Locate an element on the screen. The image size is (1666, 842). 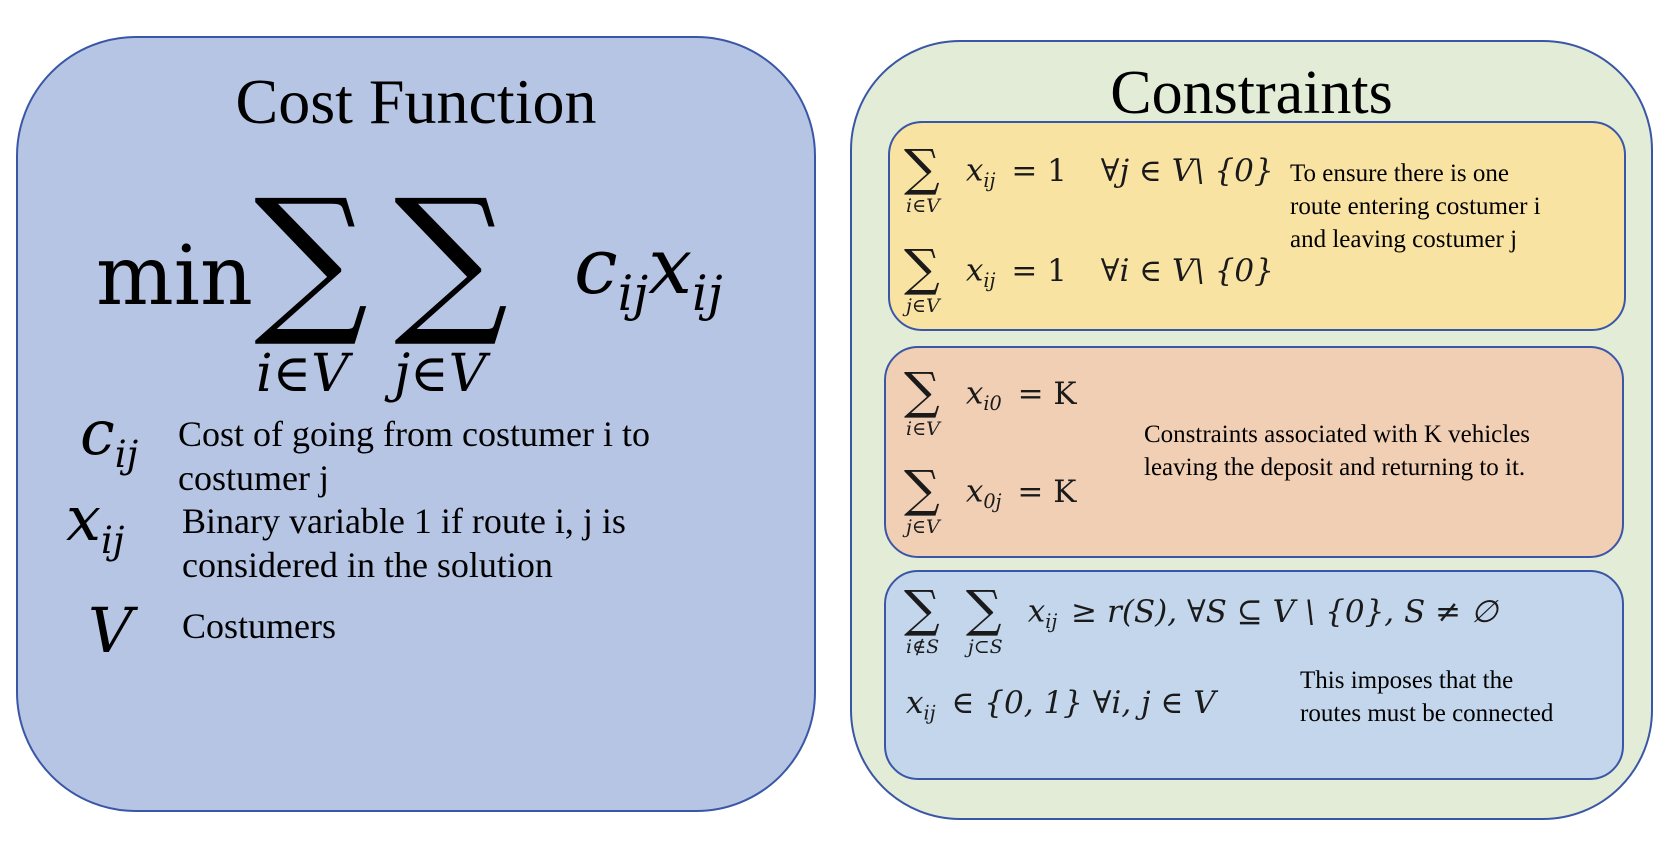
sum-symbol-i: ∑ is located at coordinates (311, 257).